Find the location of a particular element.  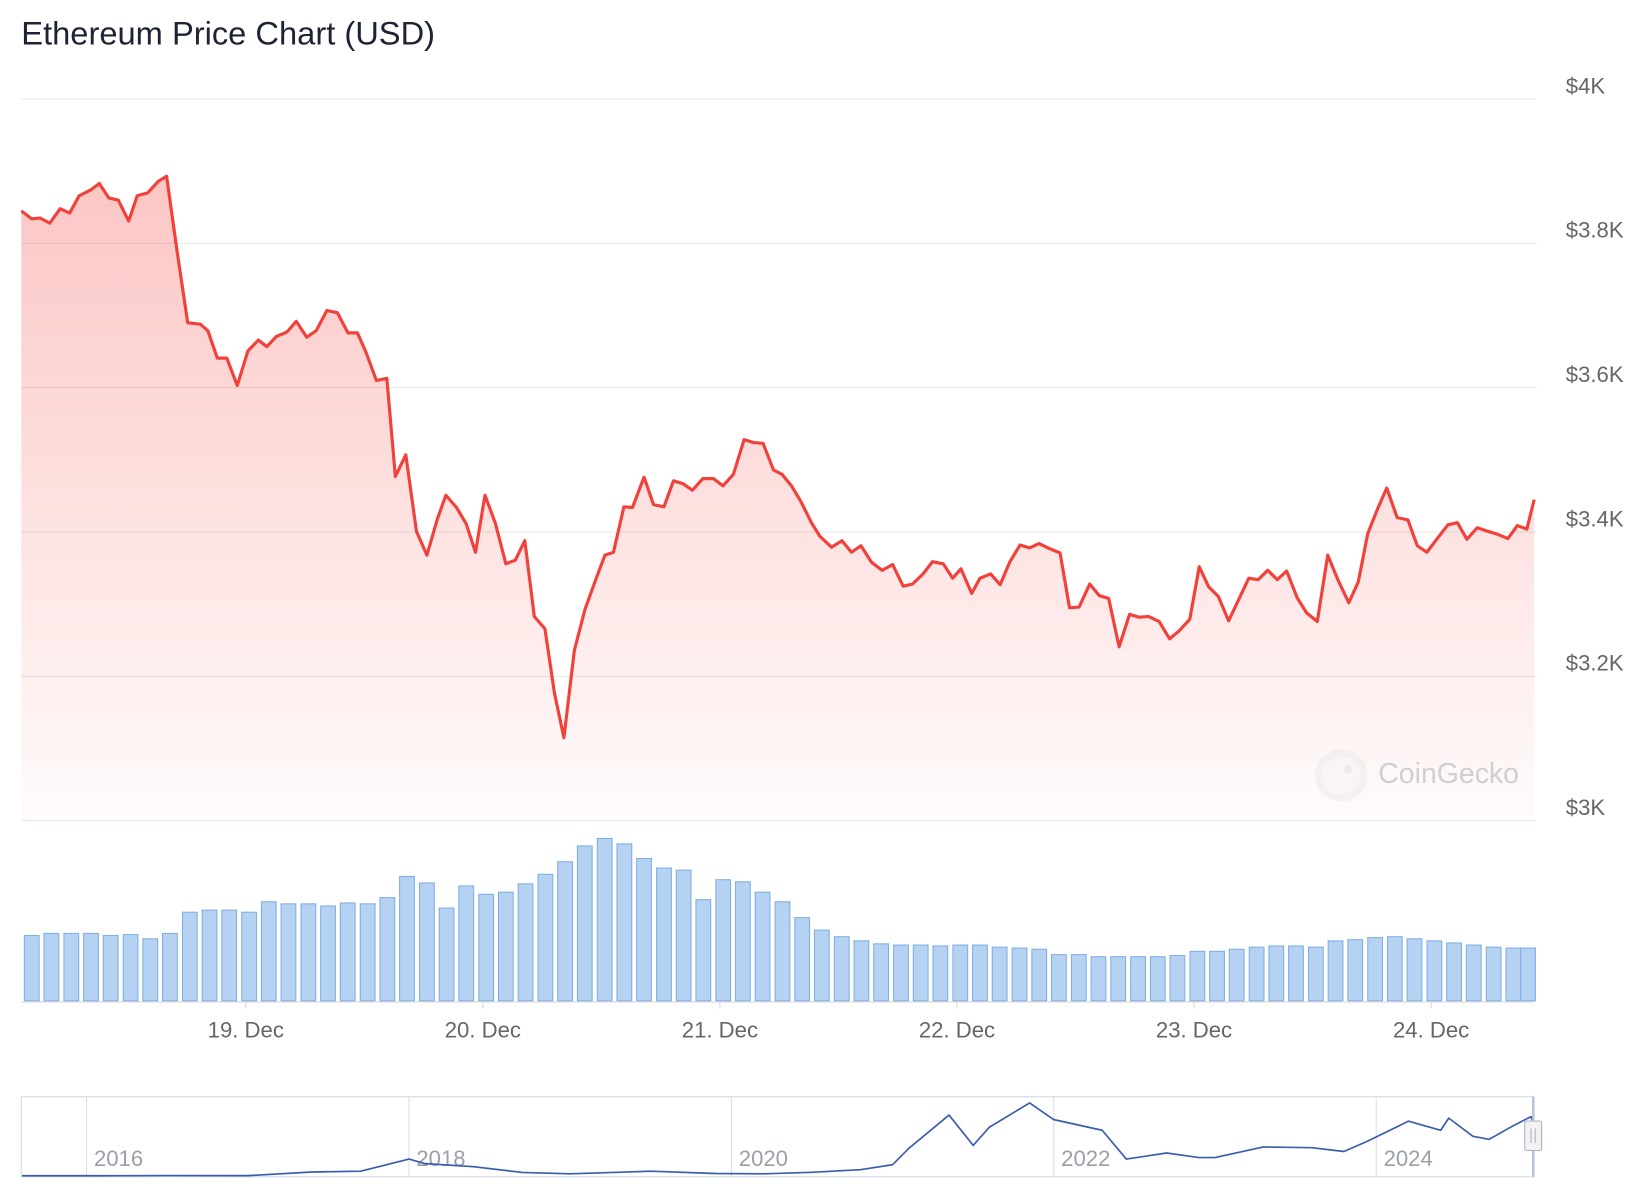

volume-bars is located at coordinates (779, 919).